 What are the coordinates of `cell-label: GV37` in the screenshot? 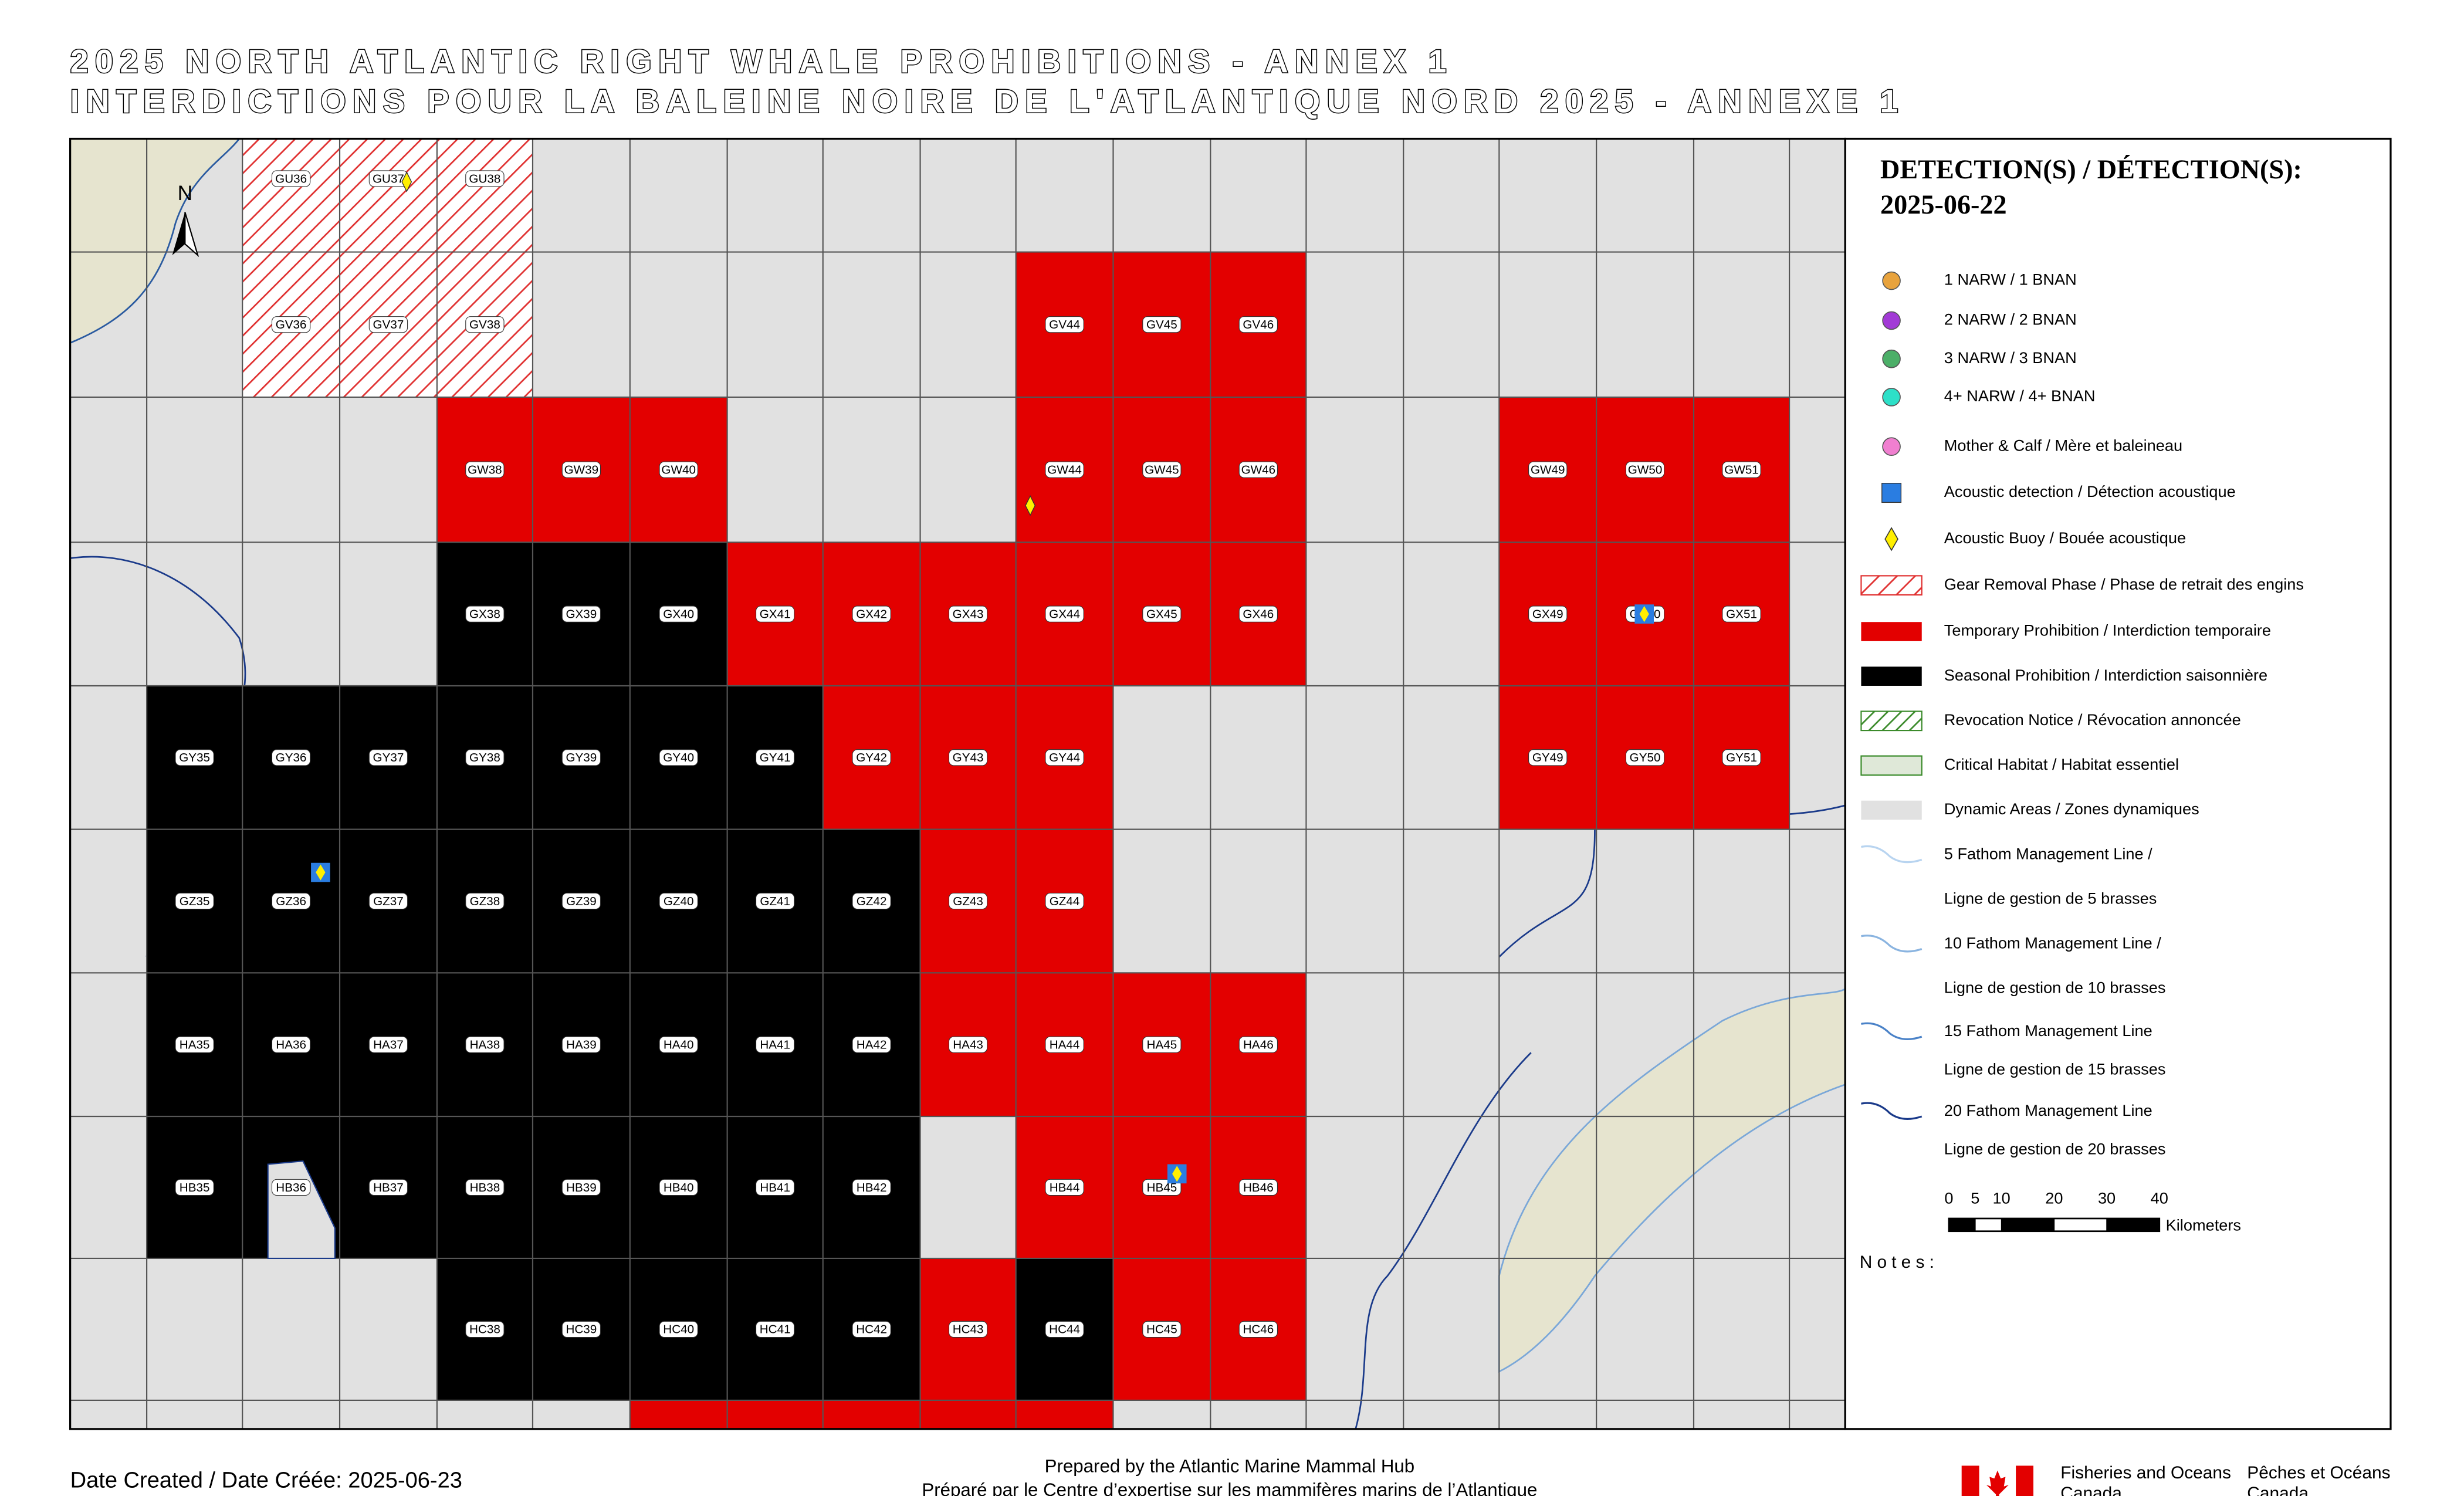 It's located at (388, 324).